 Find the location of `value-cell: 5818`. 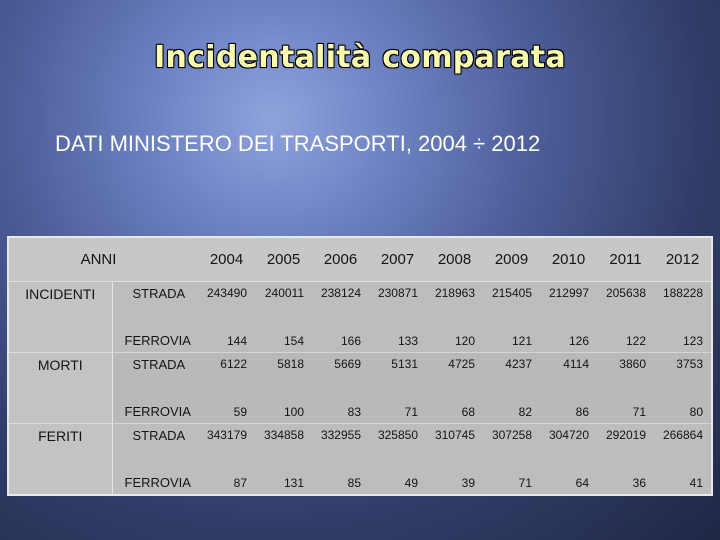

value-cell: 5818 is located at coordinates (283, 370).